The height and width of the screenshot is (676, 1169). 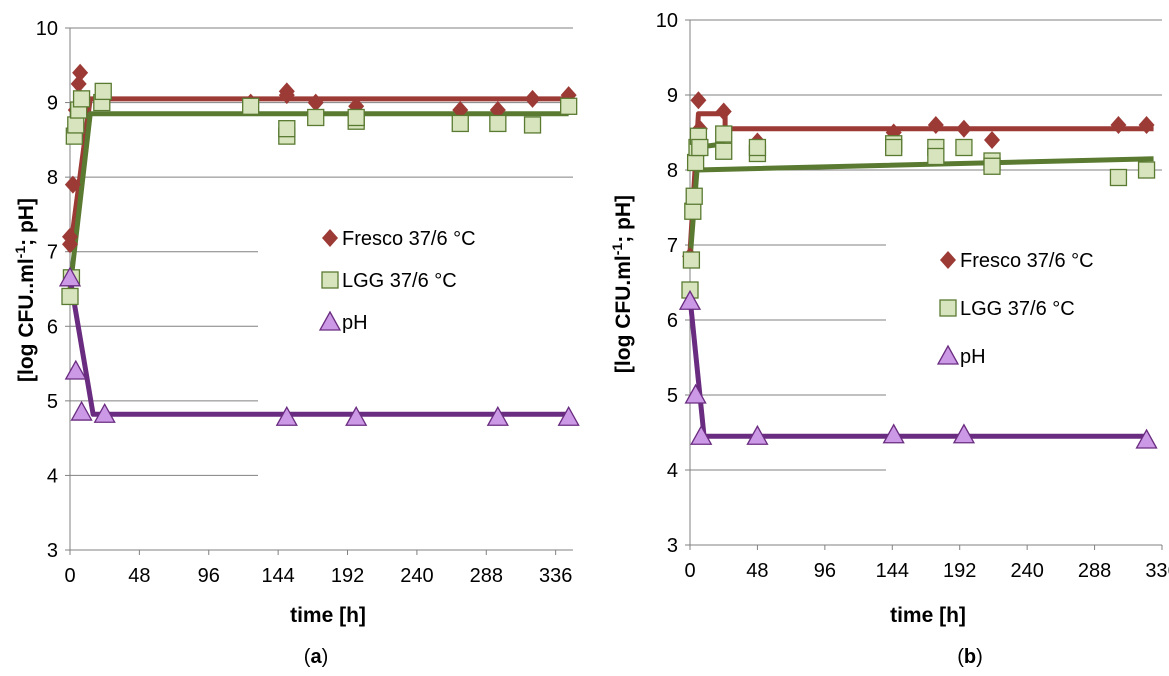 I want to click on series-fresco-37-6-c, so click(x=318, y=174).